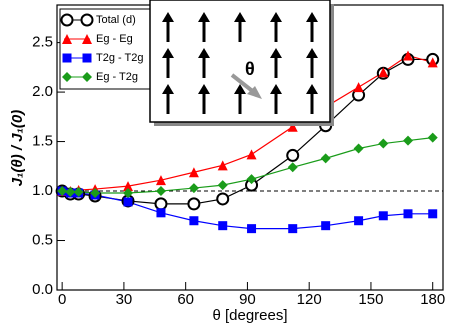 The height and width of the screenshot is (332, 463). Describe the element at coordinates (247, 210) in the screenshot. I see `series-line` at that location.